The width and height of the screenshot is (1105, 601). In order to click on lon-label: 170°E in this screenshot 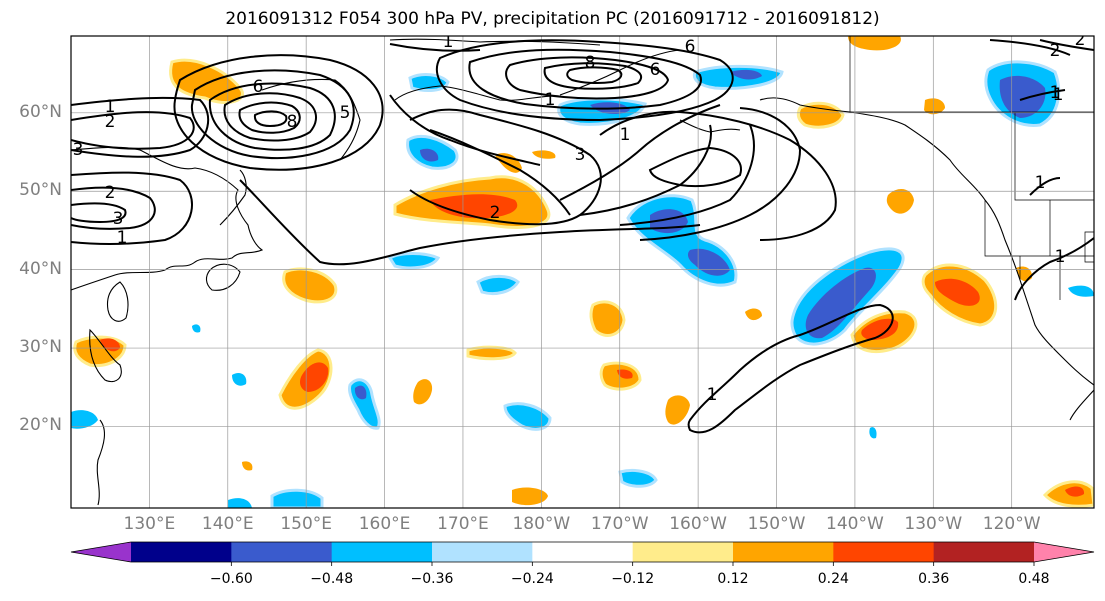, I will do `click(463, 524)`.